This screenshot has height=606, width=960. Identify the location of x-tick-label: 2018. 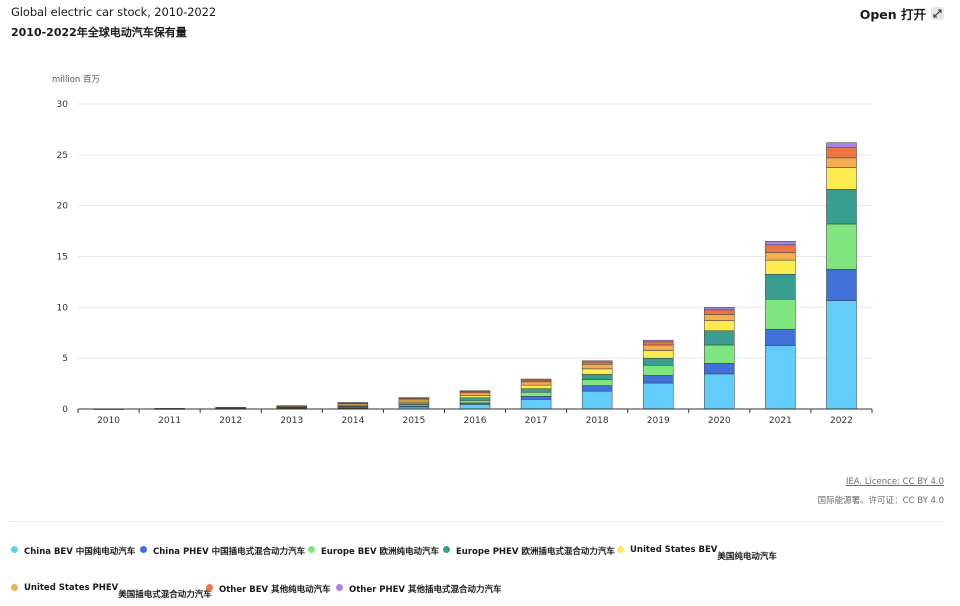
(597, 421).